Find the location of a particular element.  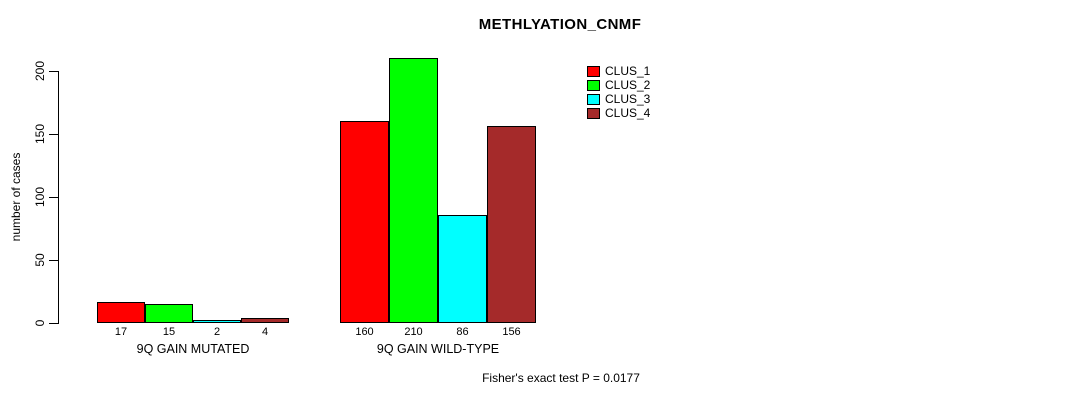

bar-value-label: 17 is located at coordinates (121, 332).